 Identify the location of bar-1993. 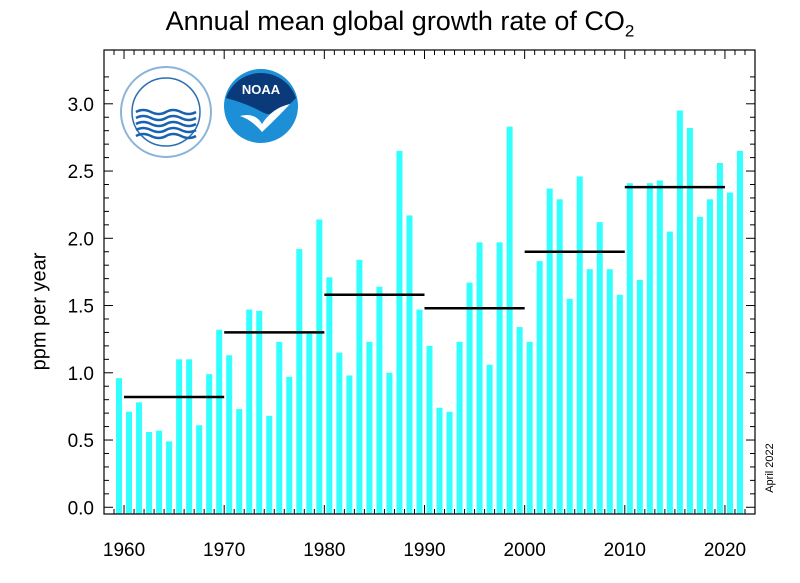
(459, 427).